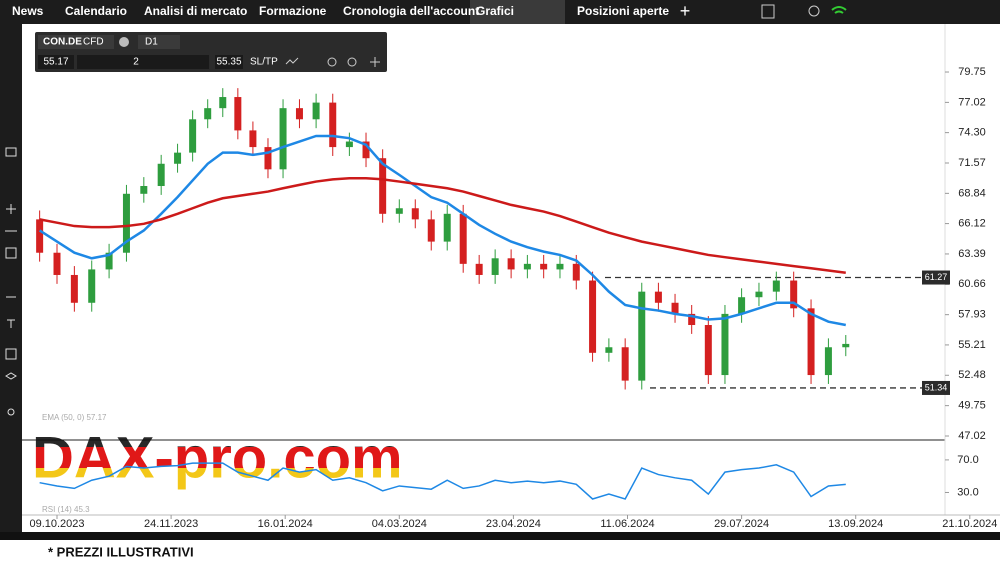 The height and width of the screenshot is (568, 1000). What do you see at coordinates (151, 42) in the screenshot?
I see `timeframe: D1` at bounding box center [151, 42].